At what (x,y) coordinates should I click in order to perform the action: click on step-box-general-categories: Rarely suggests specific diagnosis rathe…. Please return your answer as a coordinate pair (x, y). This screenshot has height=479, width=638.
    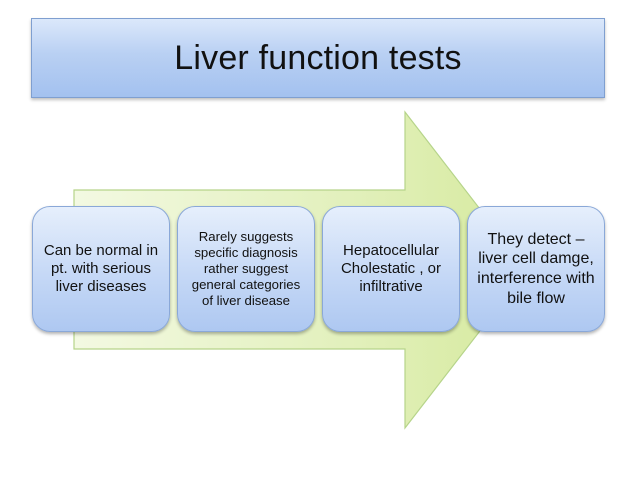
    Looking at the image, I should click on (246, 269).